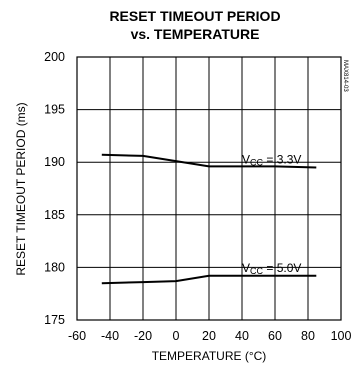 The image size is (354, 367). Describe the element at coordinates (341, 336) in the screenshot. I see `x-tick-label: 100` at that location.